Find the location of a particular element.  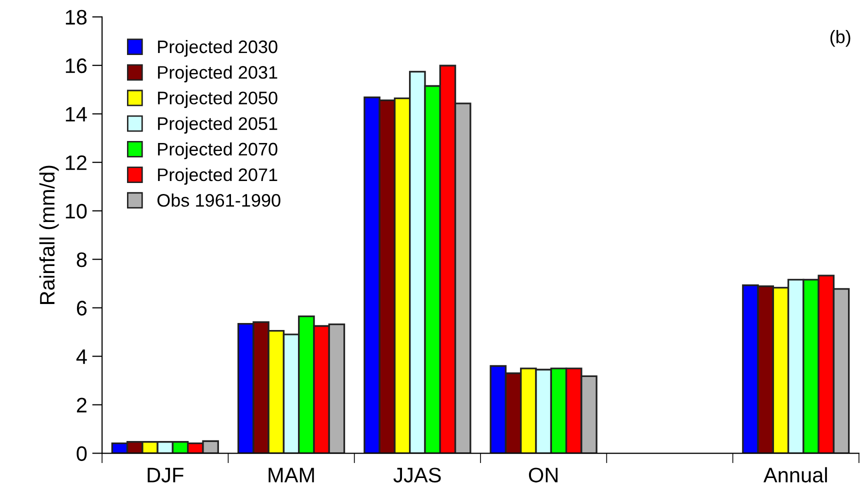

y-tick-label: 2 is located at coordinates (81, 405).